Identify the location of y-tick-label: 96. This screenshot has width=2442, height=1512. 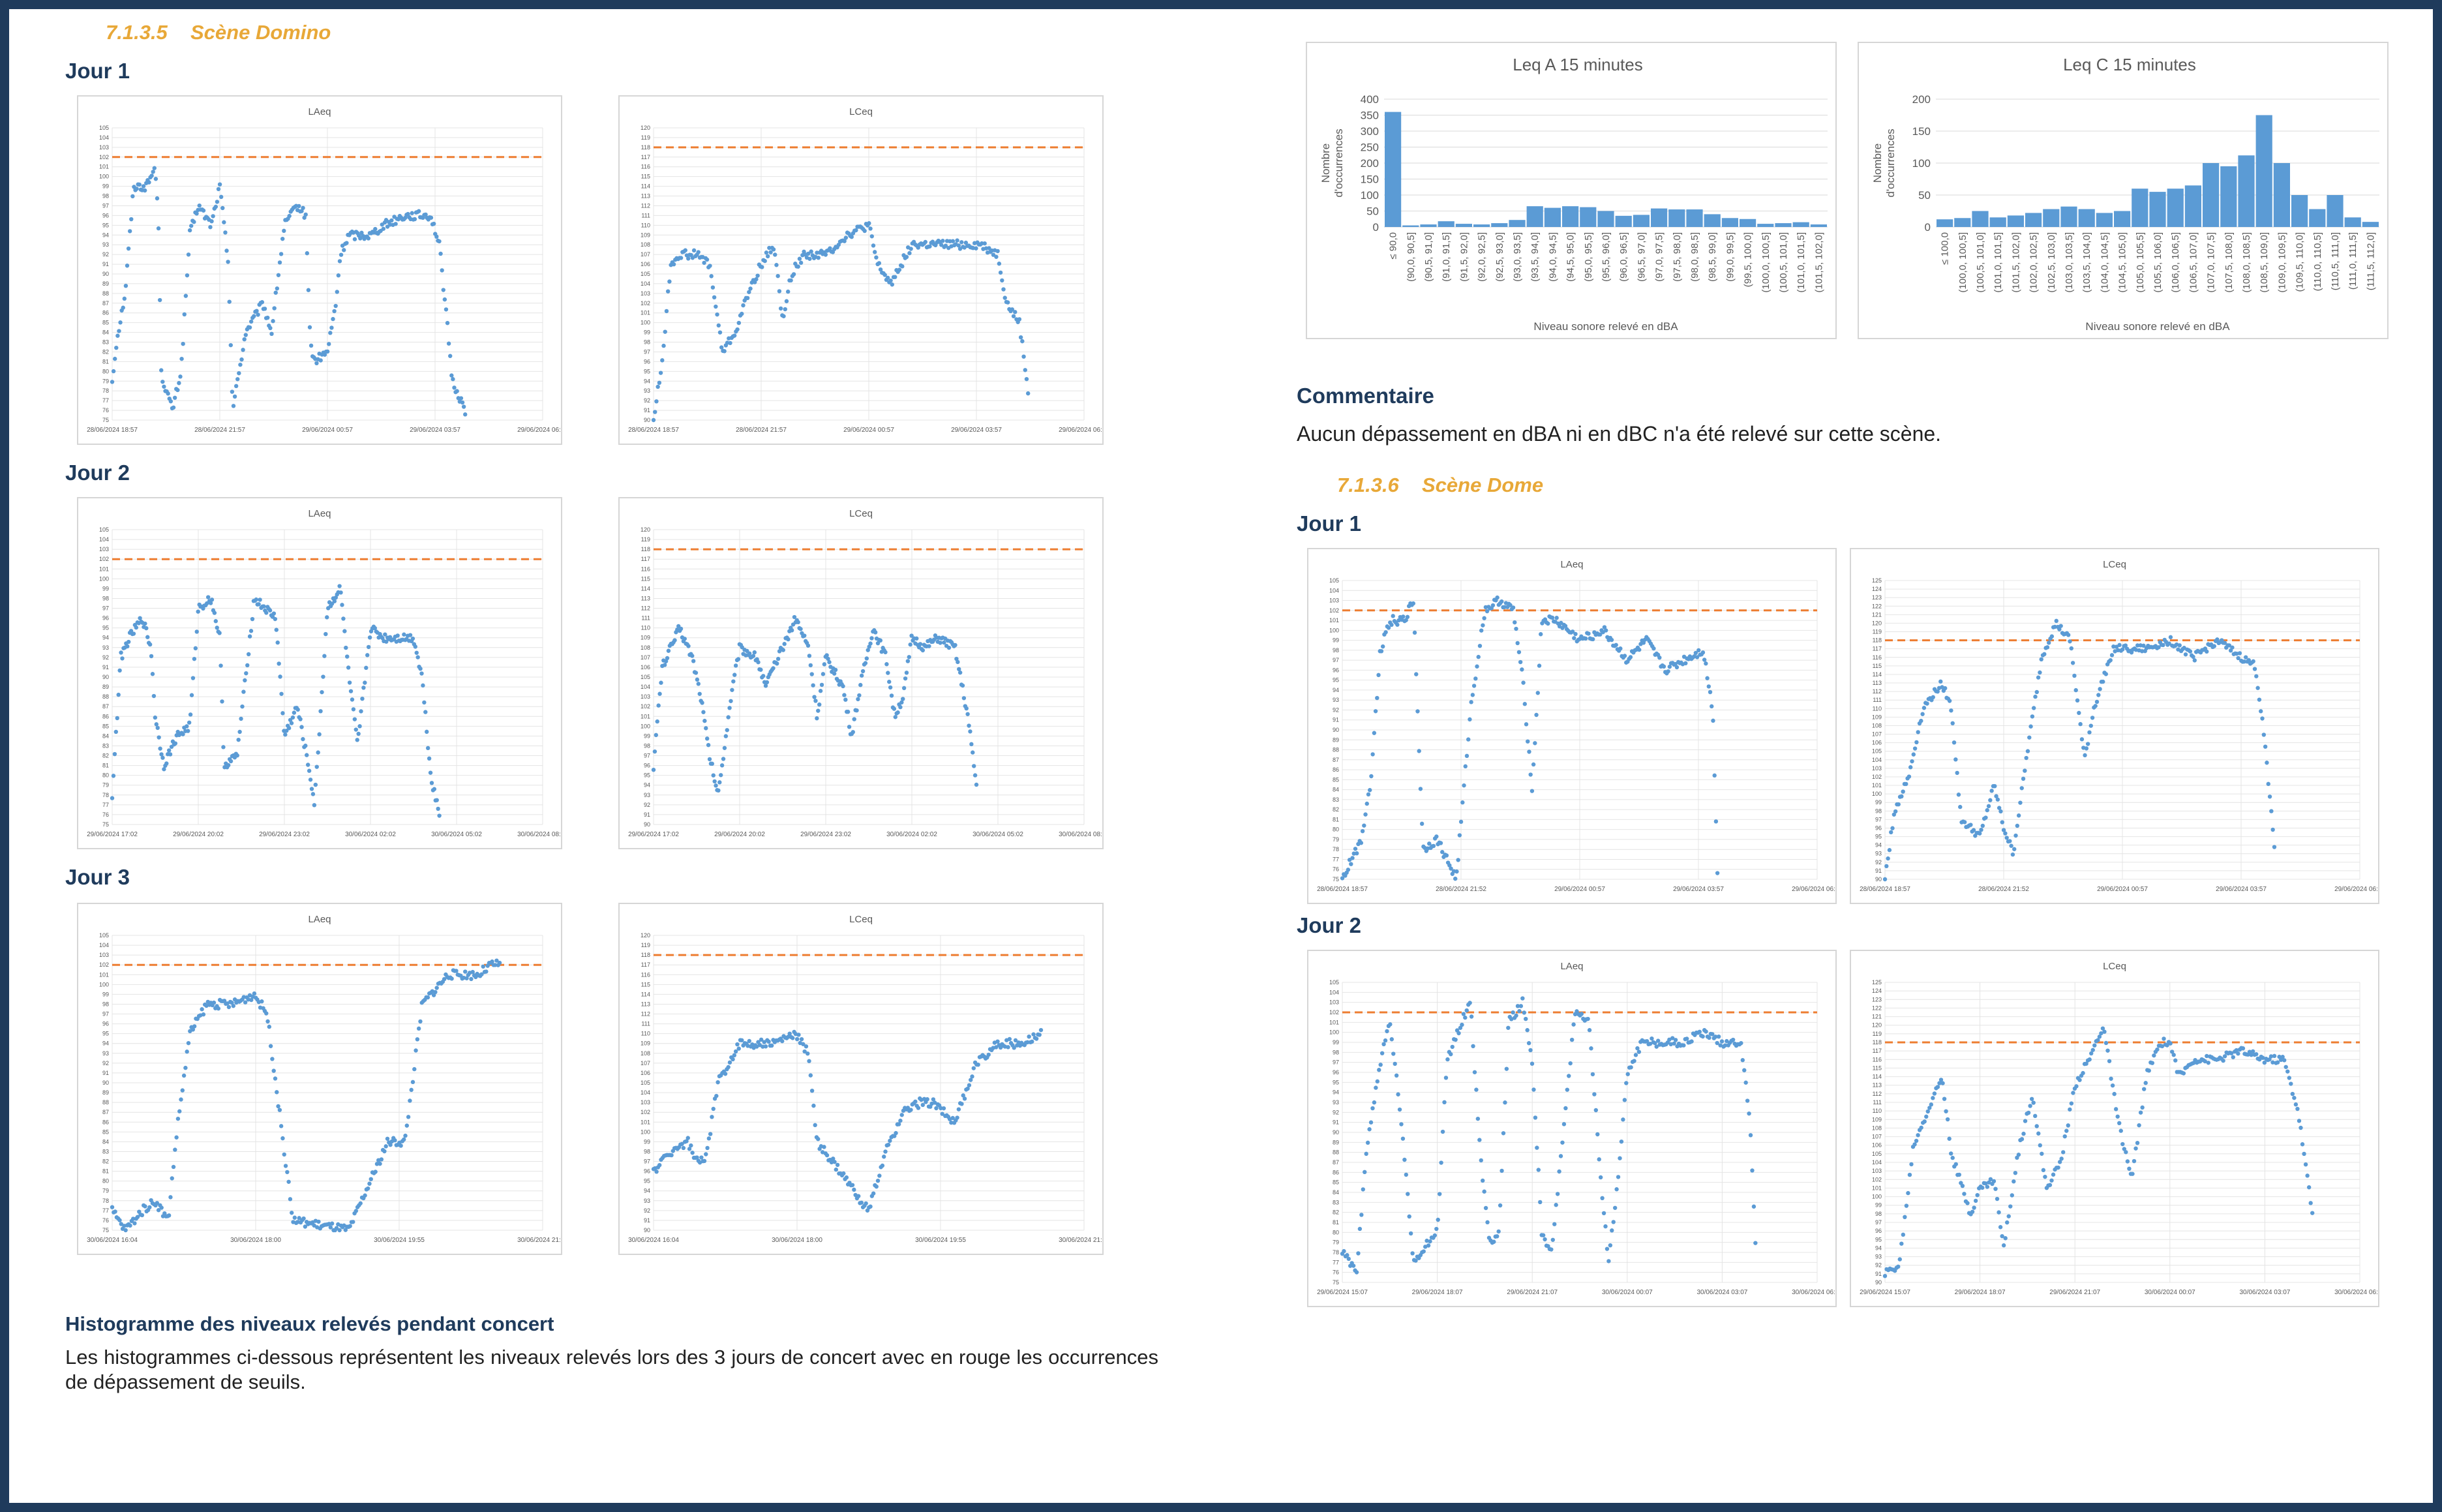
(647, 766).